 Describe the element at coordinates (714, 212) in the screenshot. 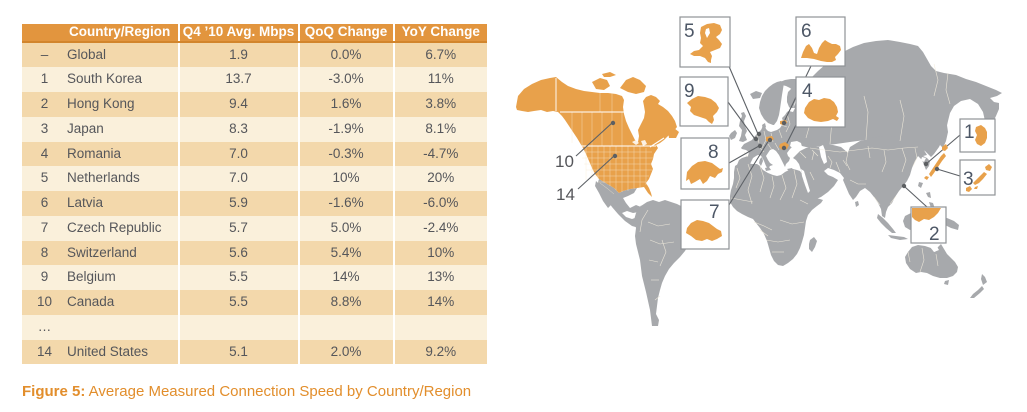

I see `svg-text: 7` at that location.